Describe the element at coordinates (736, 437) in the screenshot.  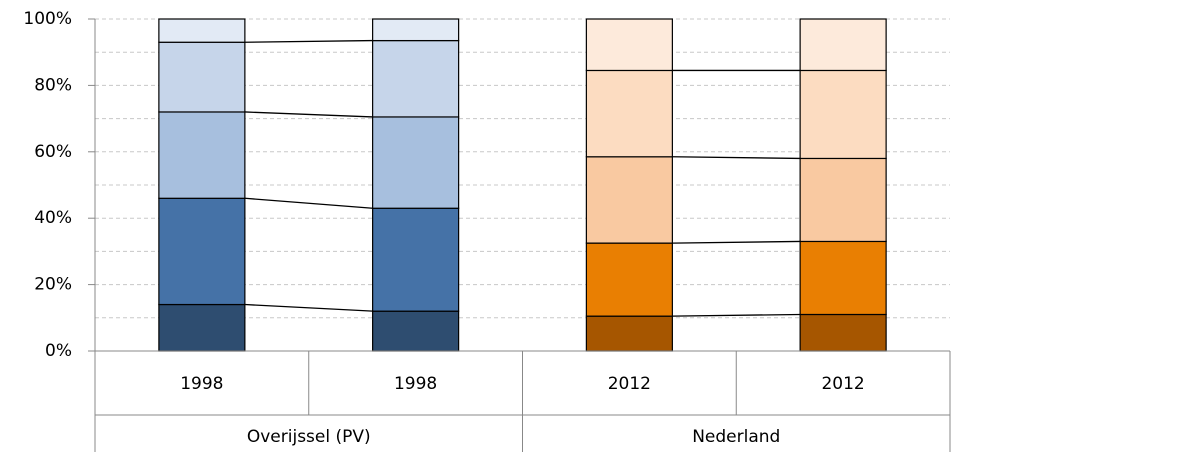
I see `group-label: Nederland` at that location.